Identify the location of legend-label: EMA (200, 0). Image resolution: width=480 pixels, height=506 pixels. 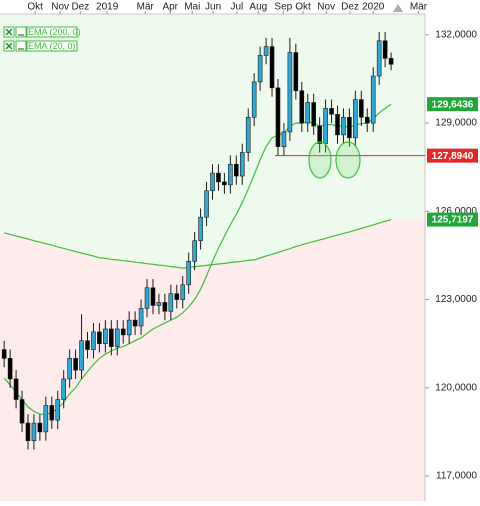
(54, 32).